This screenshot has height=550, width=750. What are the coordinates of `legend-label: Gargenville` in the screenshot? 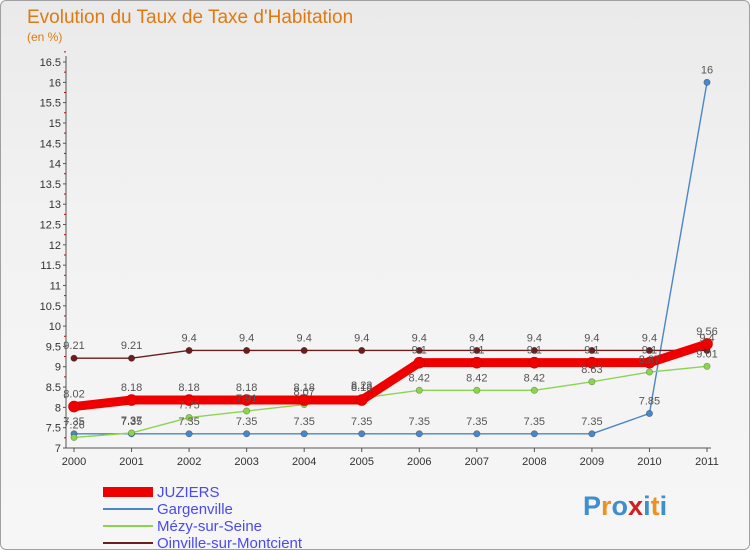 It's located at (195, 509).